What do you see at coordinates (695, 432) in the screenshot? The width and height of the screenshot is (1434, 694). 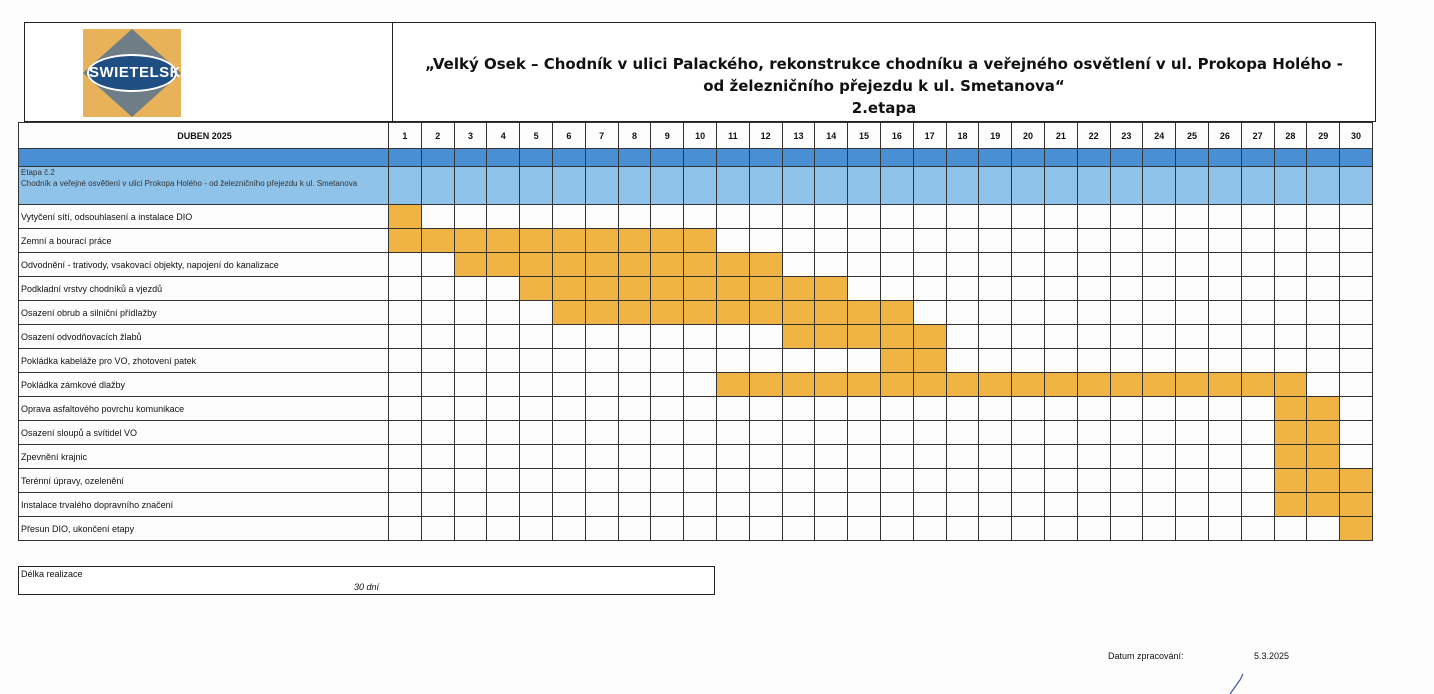 I see `task-row: Osazení sloupů a svítidel VO` at bounding box center [695, 432].